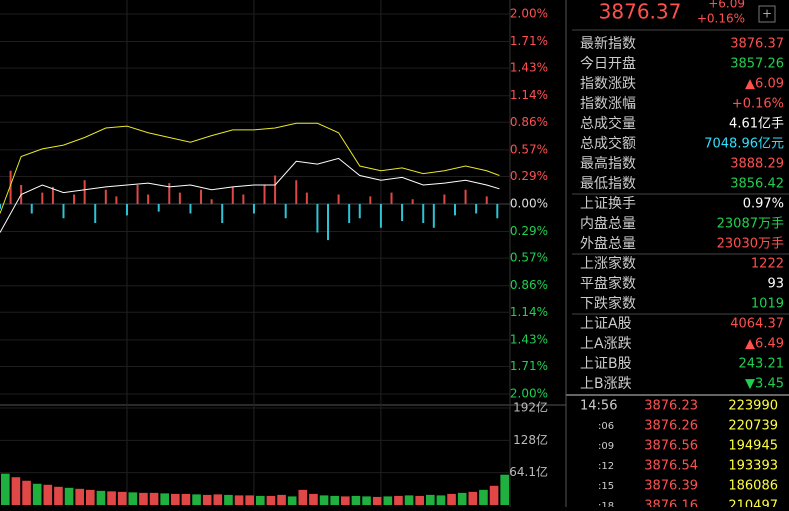 Image resolution: width=789 pixels, height=511 pixels. What do you see at coordinates (756, 124) in the screenshot?
I see `quote-value: 4.61亿手` at bounding box center [756, 124].